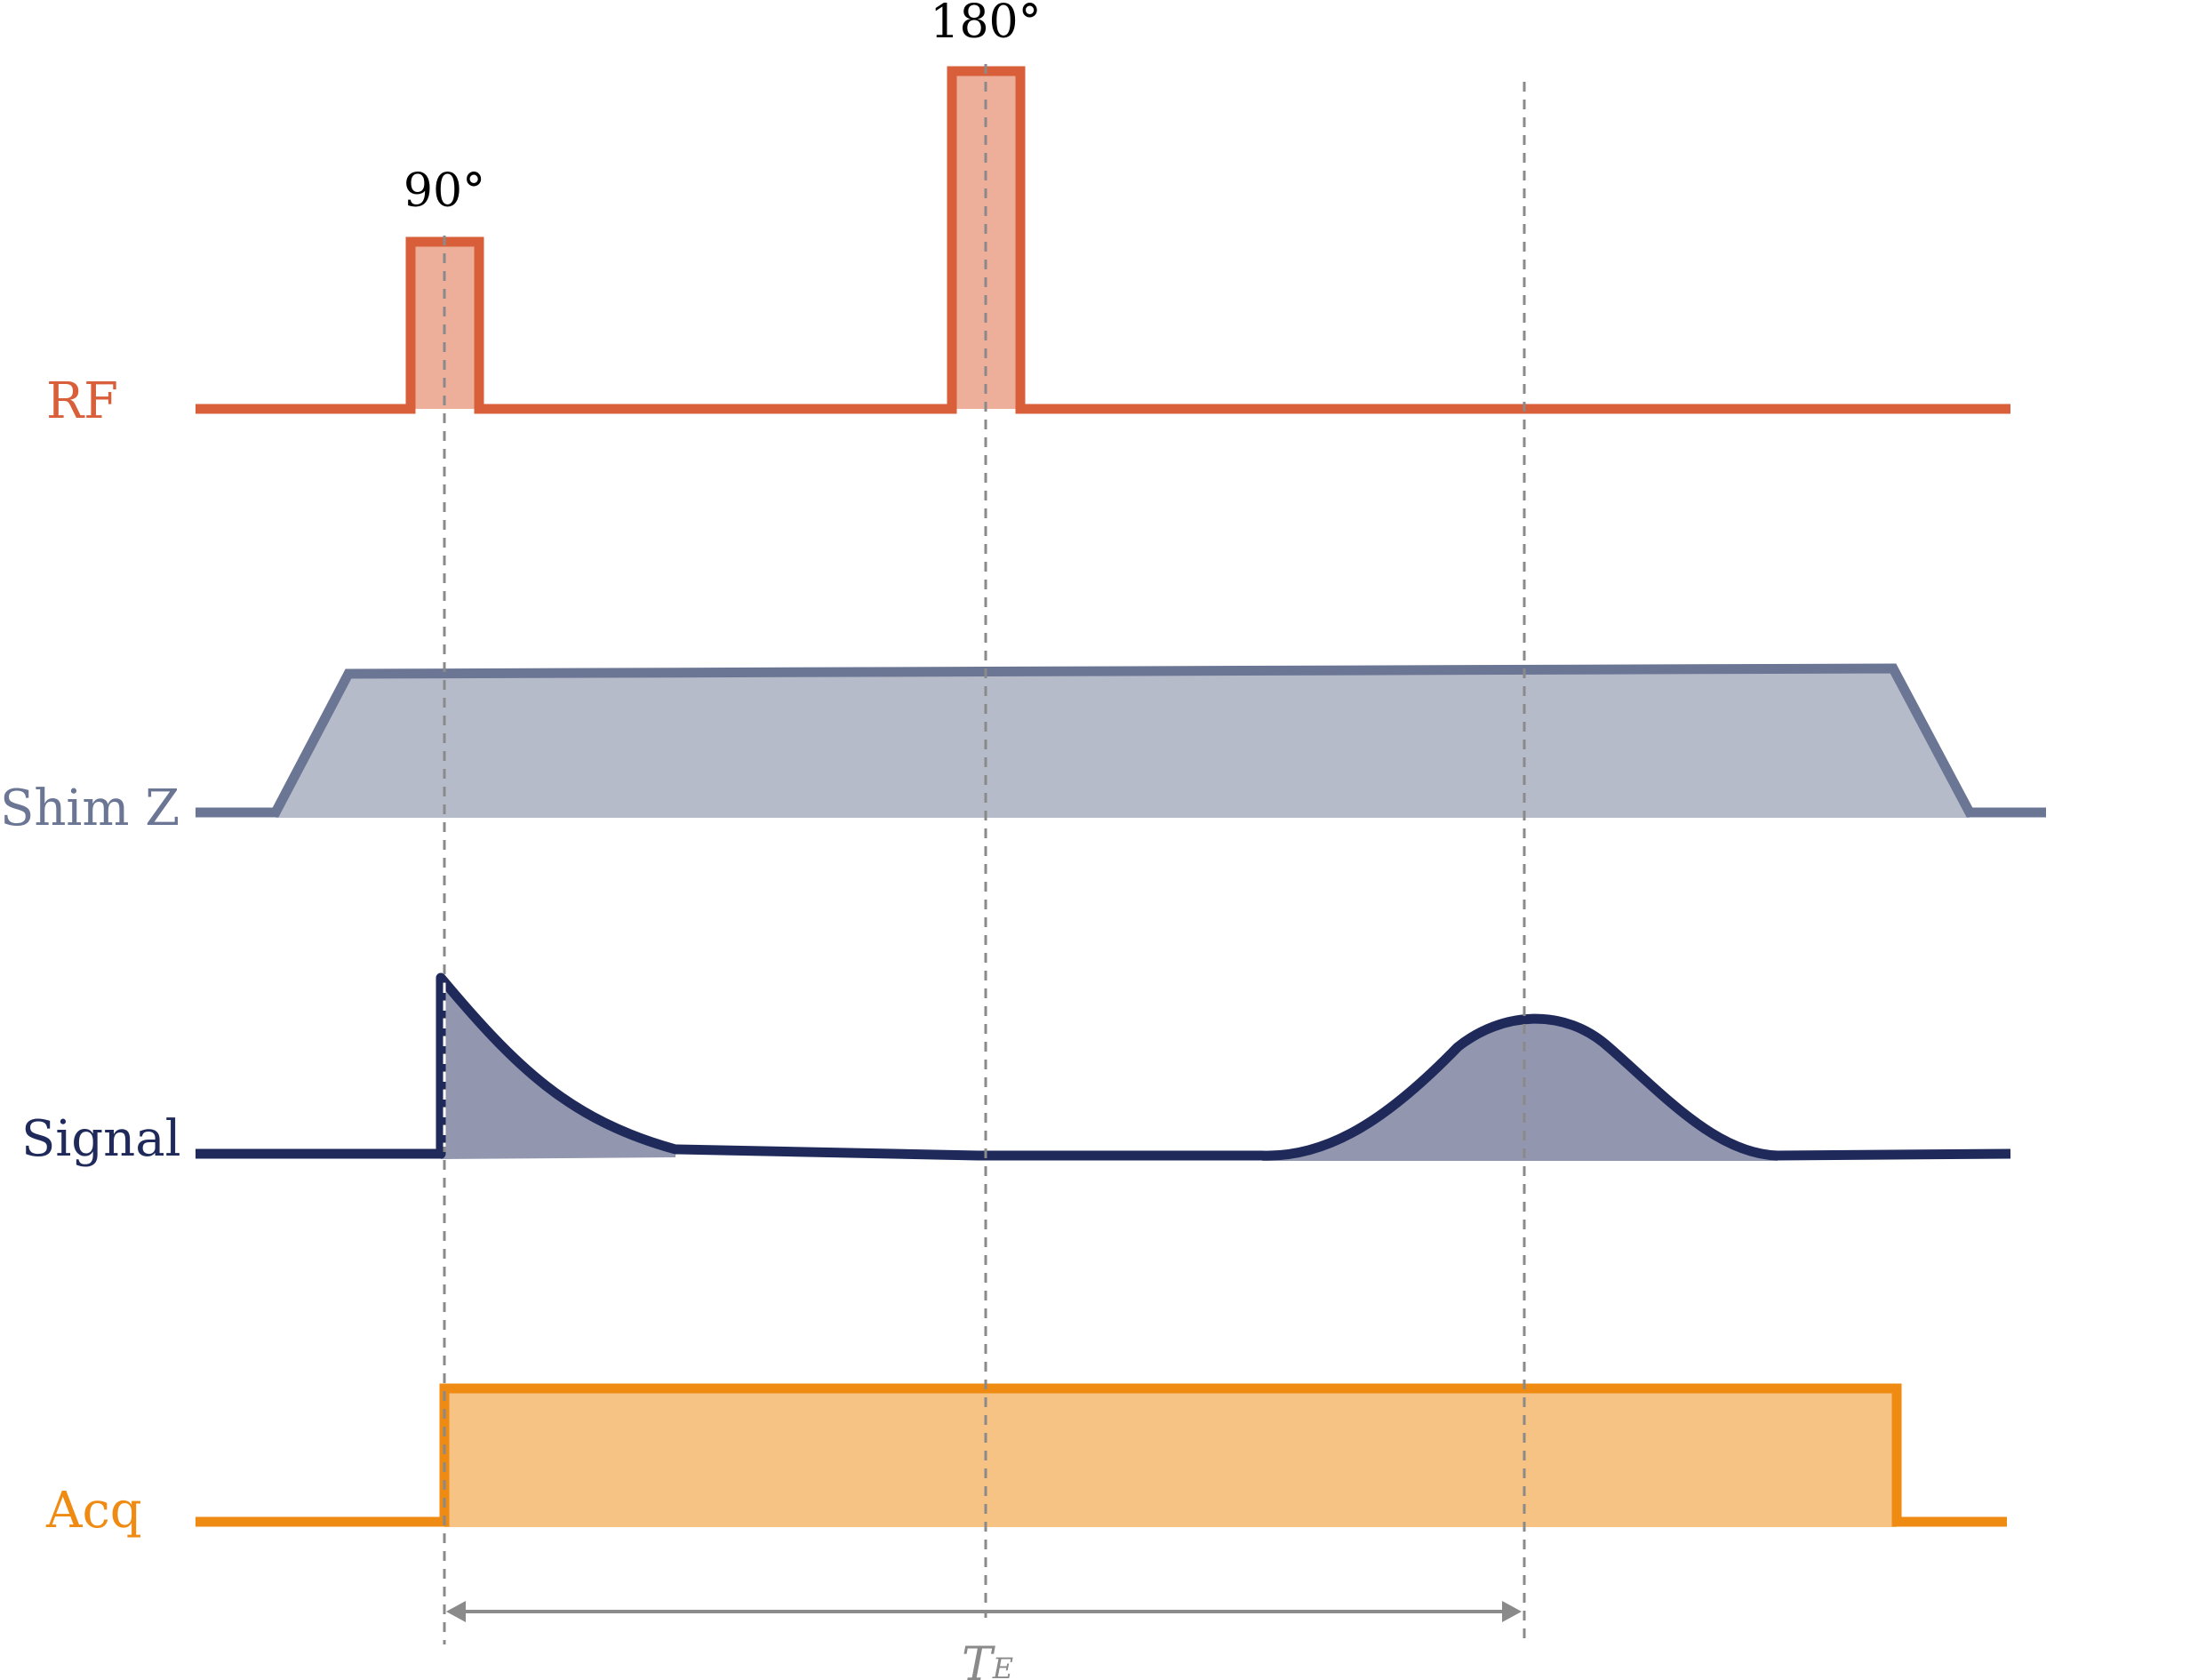  What do you see at coordinates (1170, 1457) in the screenshot?
I see `acq-fill` at bounding box center [1170, 1457].